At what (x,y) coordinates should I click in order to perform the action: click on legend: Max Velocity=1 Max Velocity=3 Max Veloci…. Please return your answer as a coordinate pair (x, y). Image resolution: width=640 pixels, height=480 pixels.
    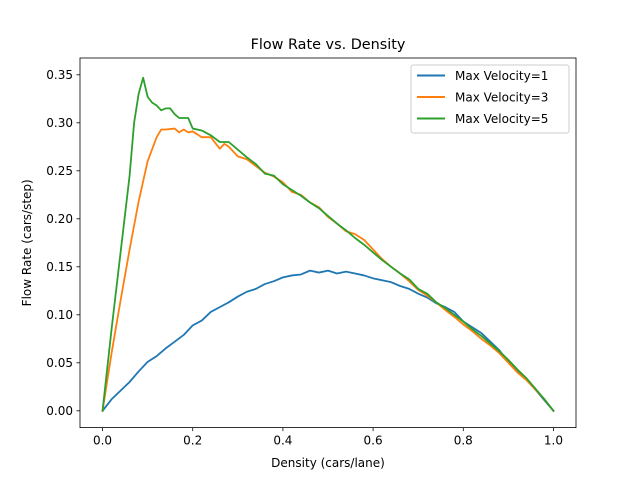
    Looking at the image, I should click on (490, 99).